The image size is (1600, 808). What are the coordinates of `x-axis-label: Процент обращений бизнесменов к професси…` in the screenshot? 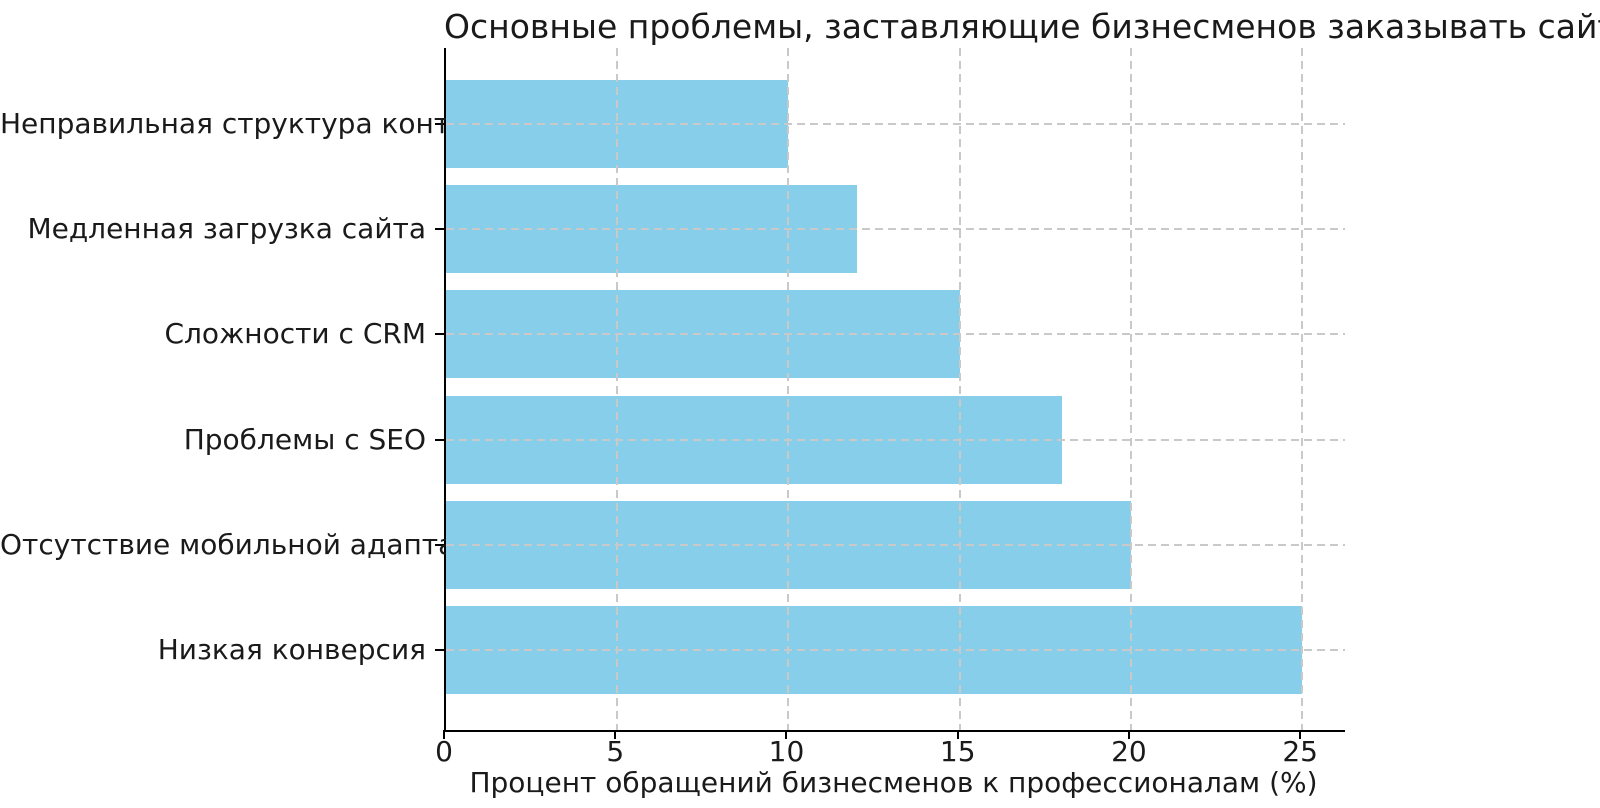 It's located at (893, 782).